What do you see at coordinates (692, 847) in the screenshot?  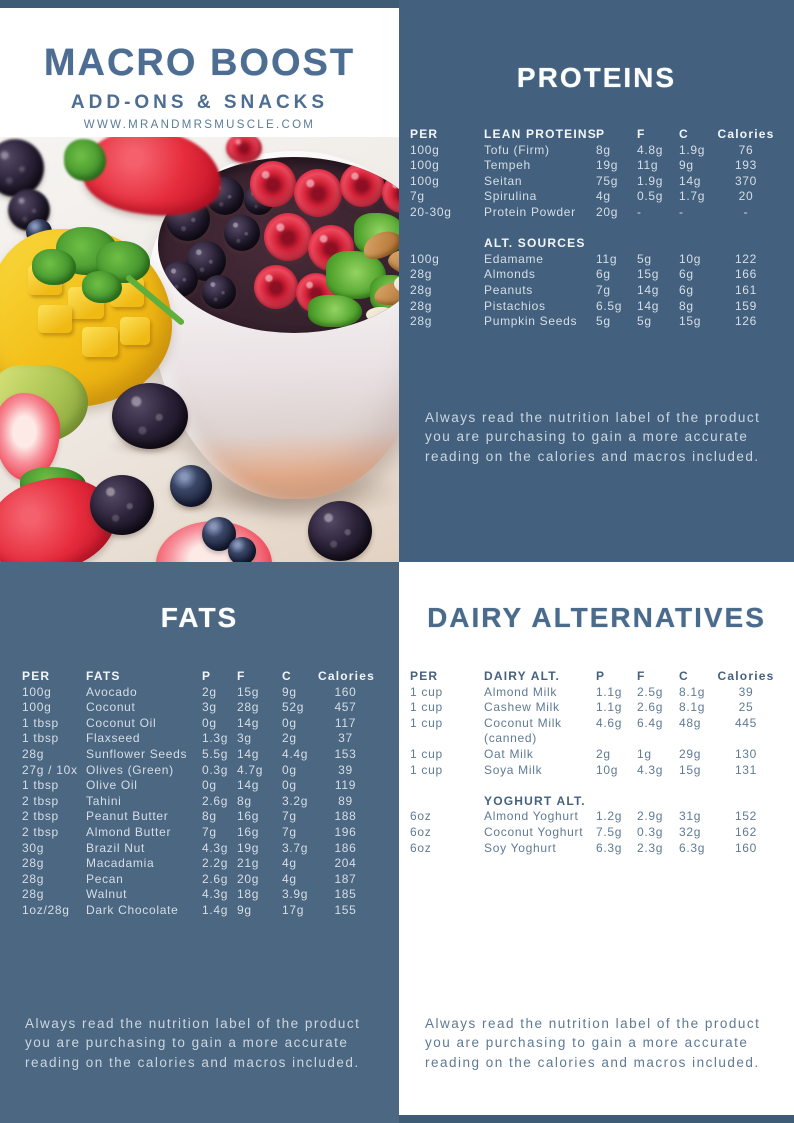 I see `carb-value: 6.3g` at bounding box center [692, 847].